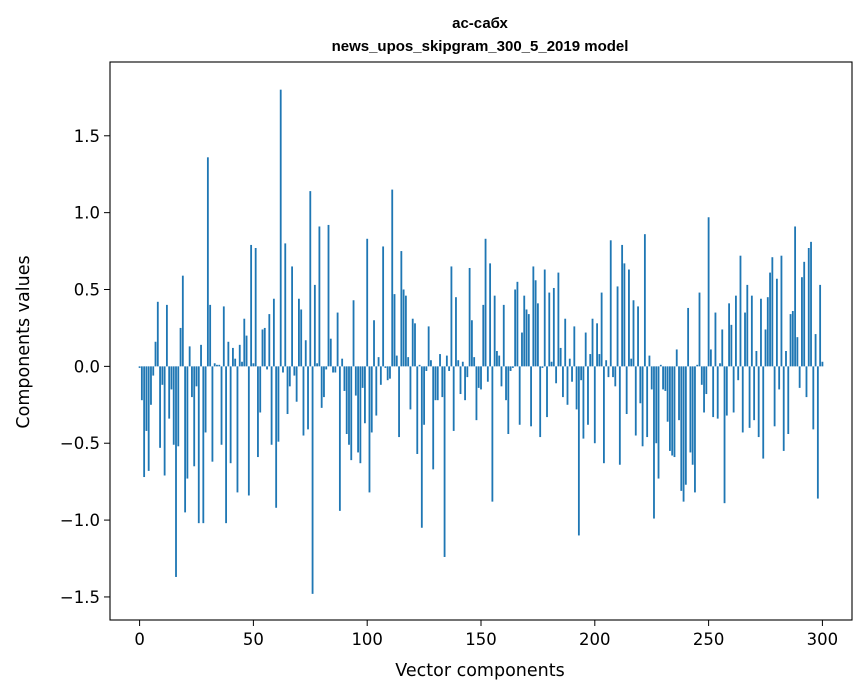 The height and width of the screenshot is (696, 867). What do you see at coordinates (480, 23) in the screenshot?
I see `chart-title: ас-сабх` at bounding box center [480, 23].